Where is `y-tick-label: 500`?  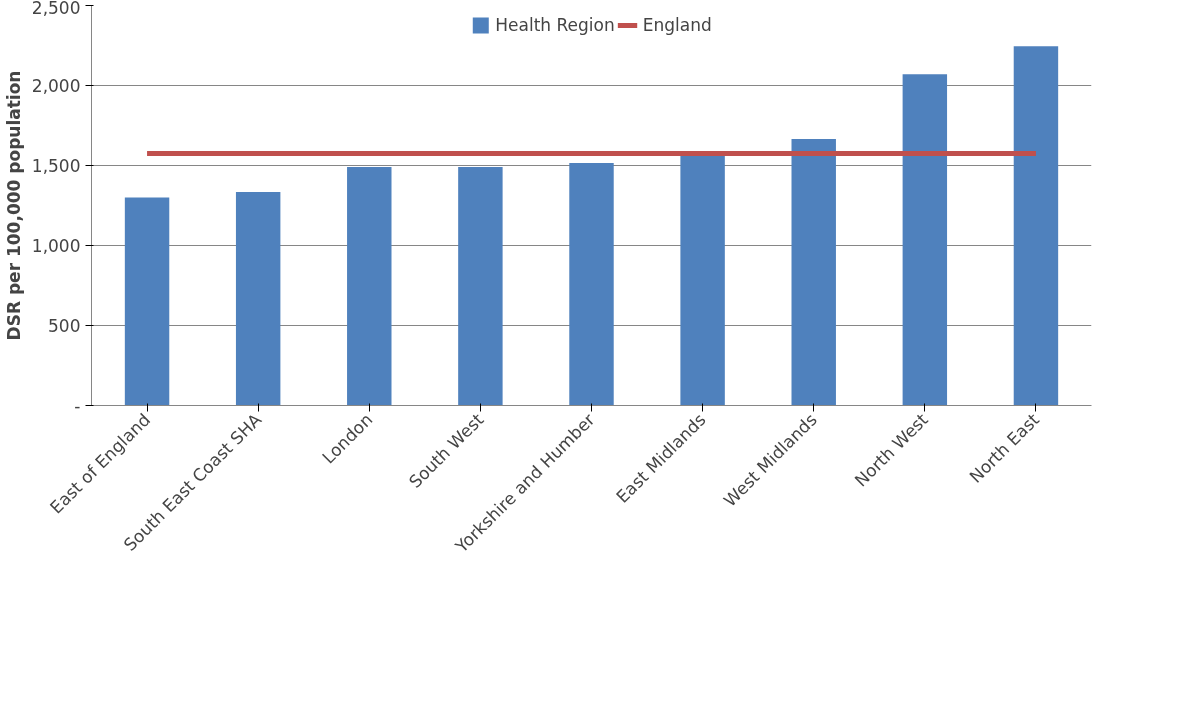 y-tick-label: 500 is located at coordinates (64, 326).